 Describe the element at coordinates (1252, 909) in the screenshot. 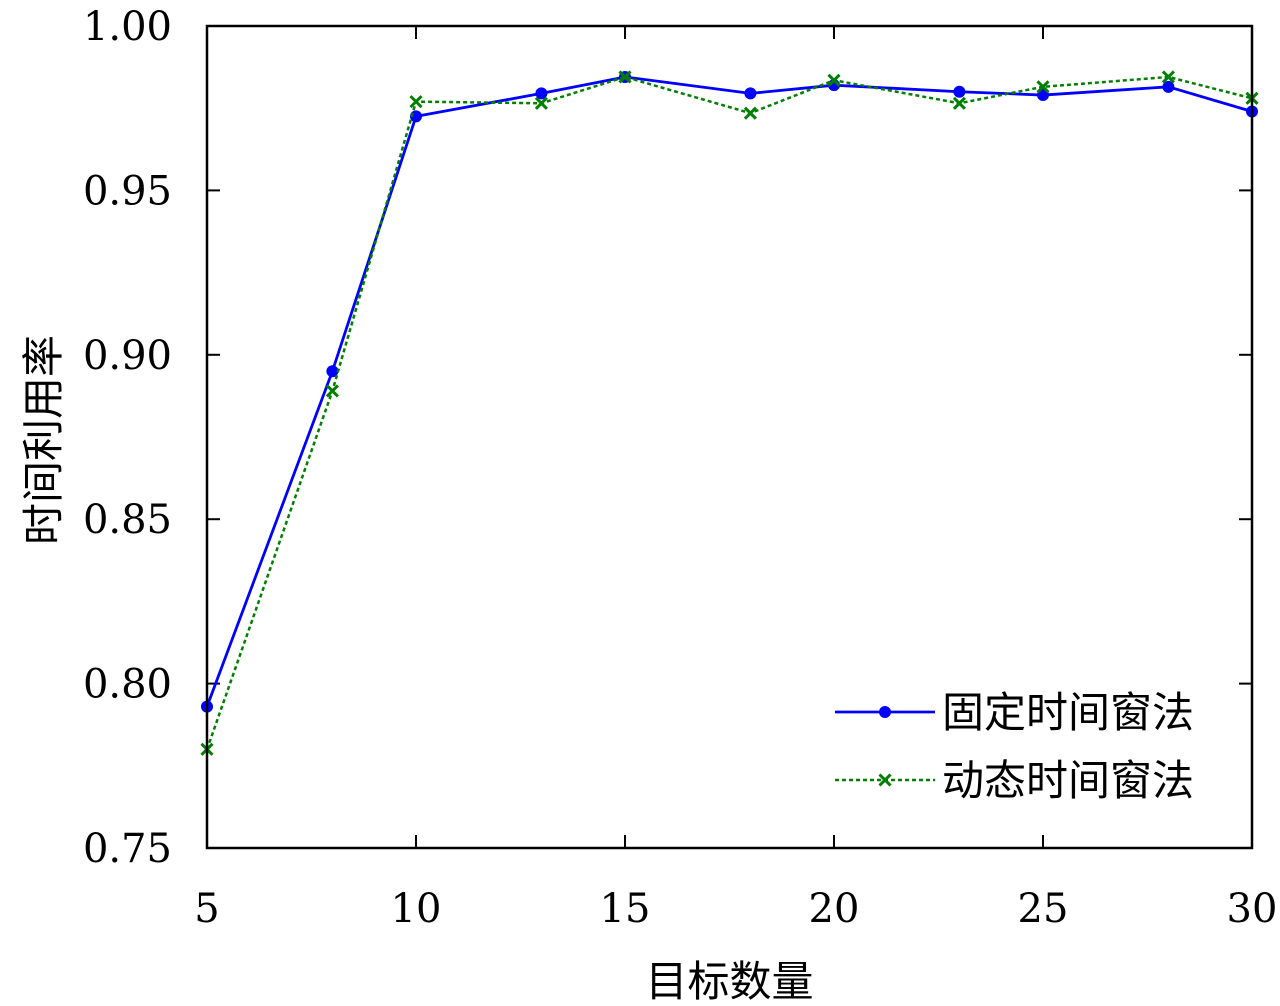

I see `x-tick-label: 30` at that location.